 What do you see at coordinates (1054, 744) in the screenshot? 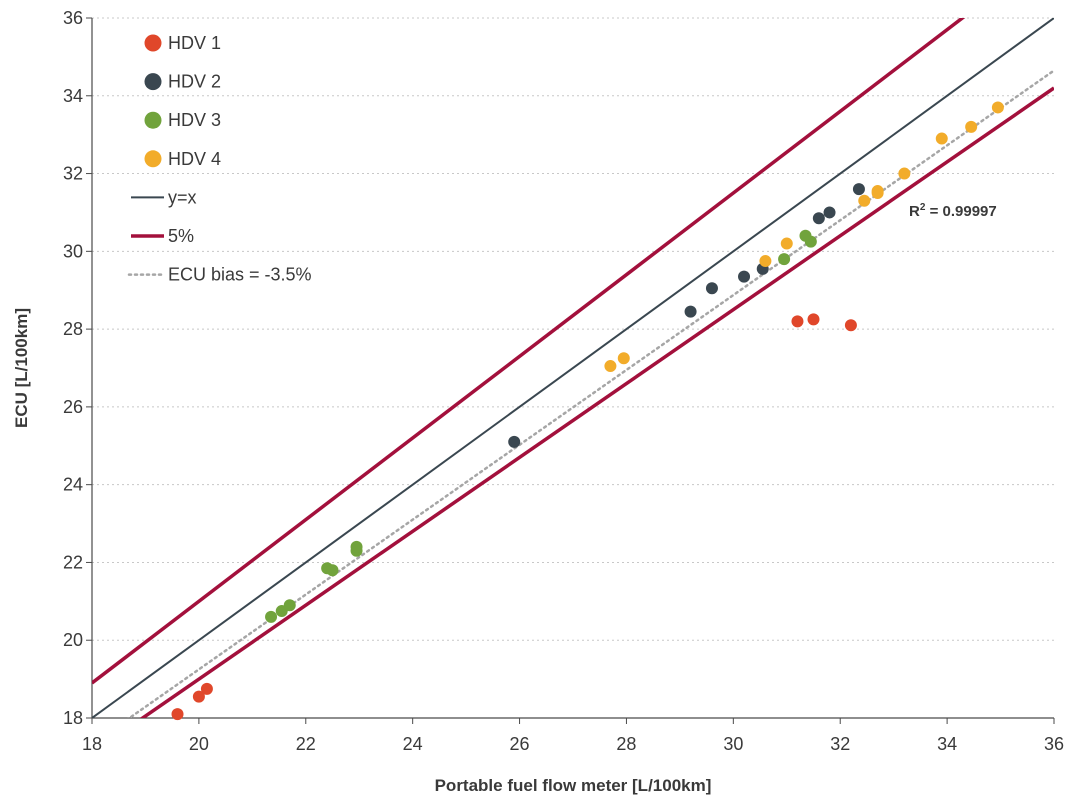
I see `x-tick-label: 36` at bounding box center [1054, 744].